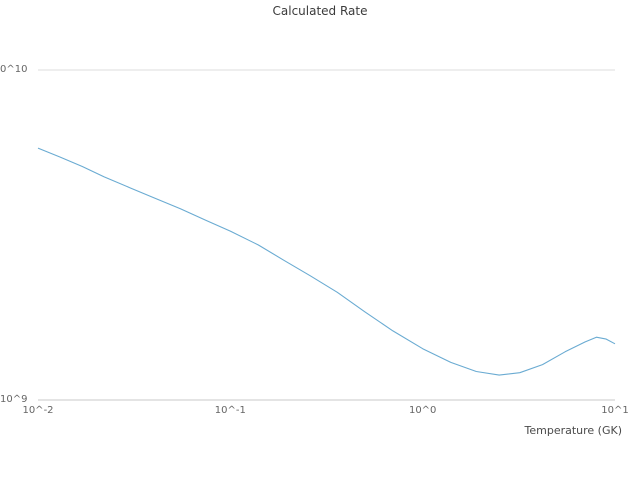 This screenshot has width=640, height=480. What do you see at coordinates (14, 69) in the screenshot?
I see `y-tick-label-top: 0^10` at bounding box center [14, 69].